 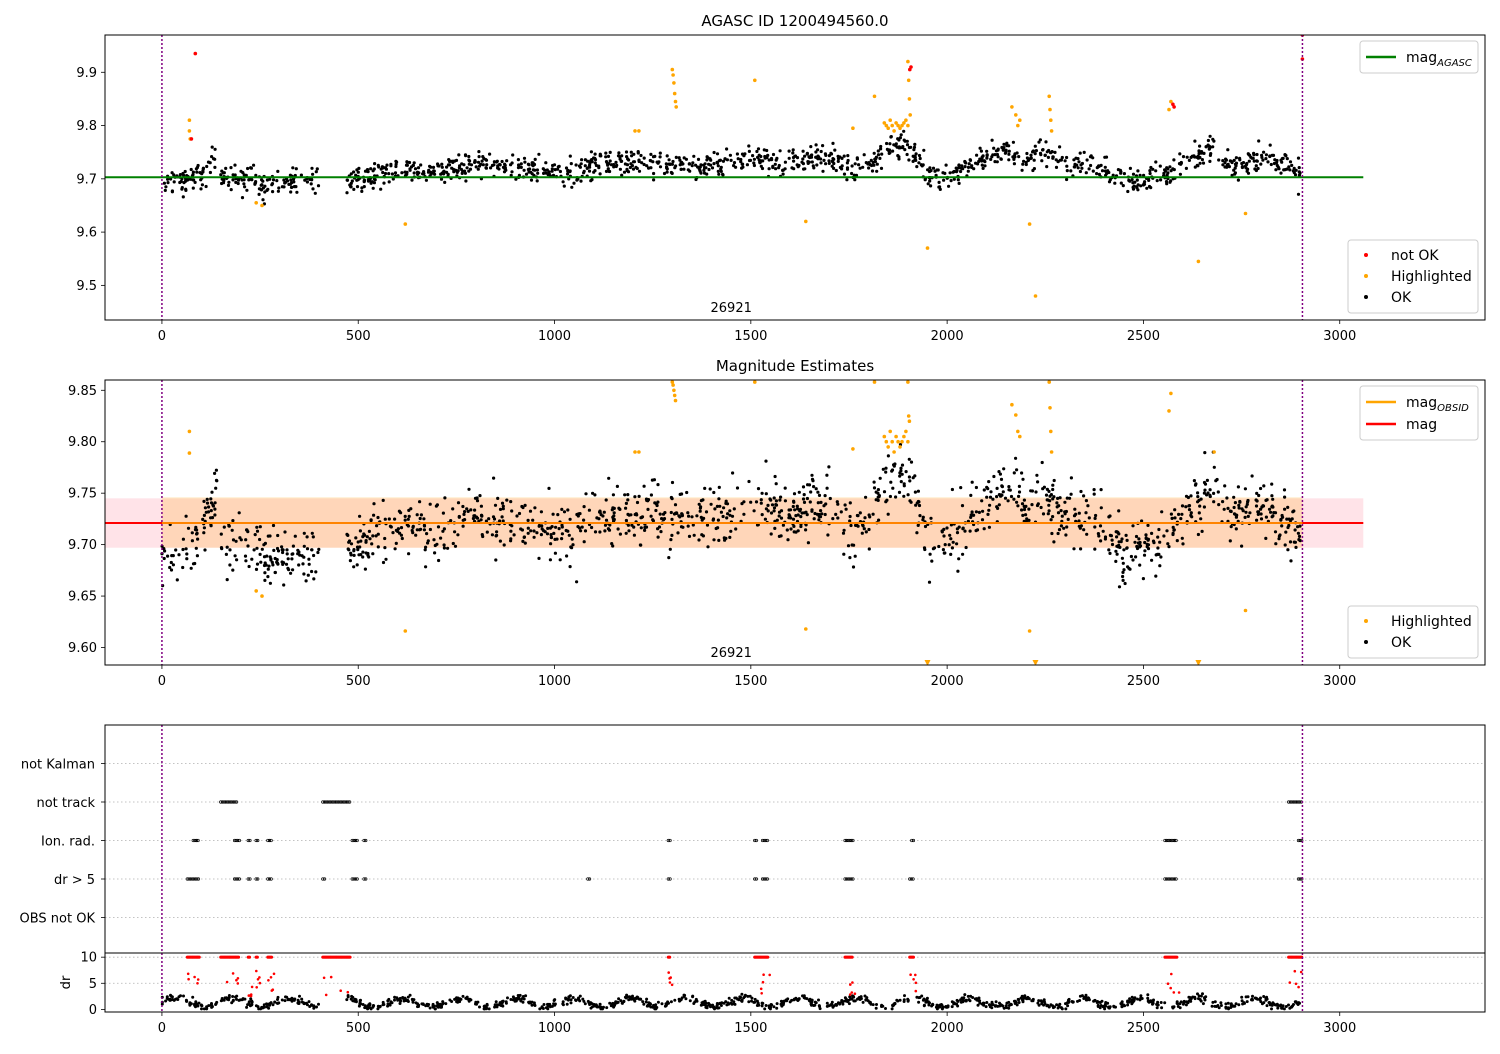 What do you see at coordinates (68, 842) in the screenshot?
I see `flag-row-label: Ion. rad.` at bounding box center [68, 842].